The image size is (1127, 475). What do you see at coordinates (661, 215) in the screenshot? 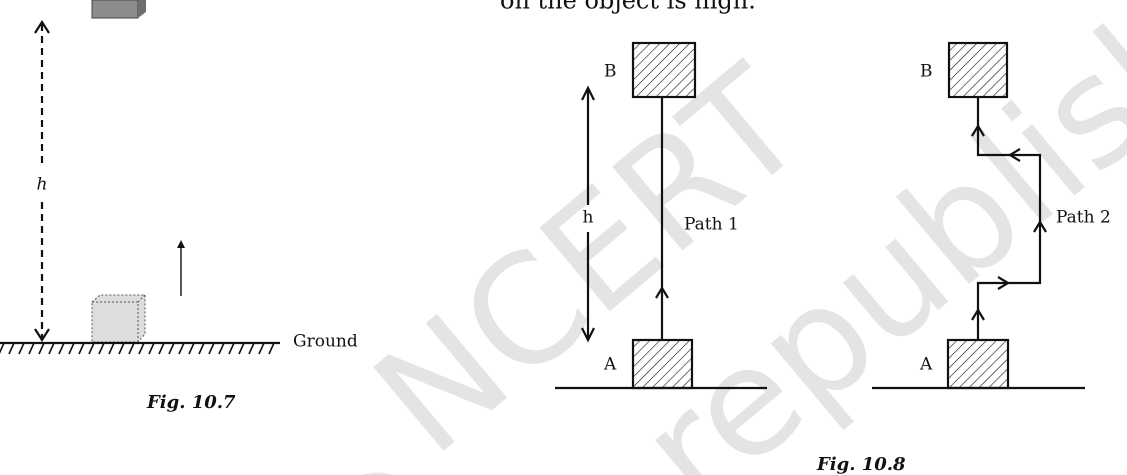
I see `fig-10-8-left: B Path 1 h A` at bounding box center [661, 215].